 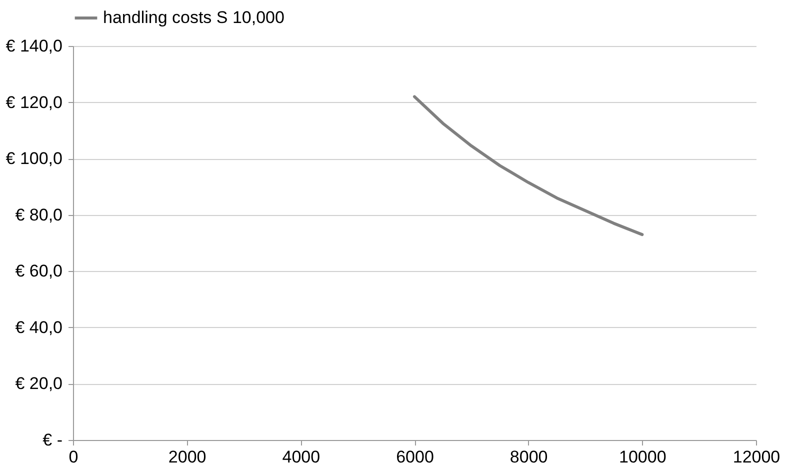 What do you see at coordinates (38, 271) in the screenshot?
I see `y-tick-label: € 60,0` at bounding box center [38, 271].